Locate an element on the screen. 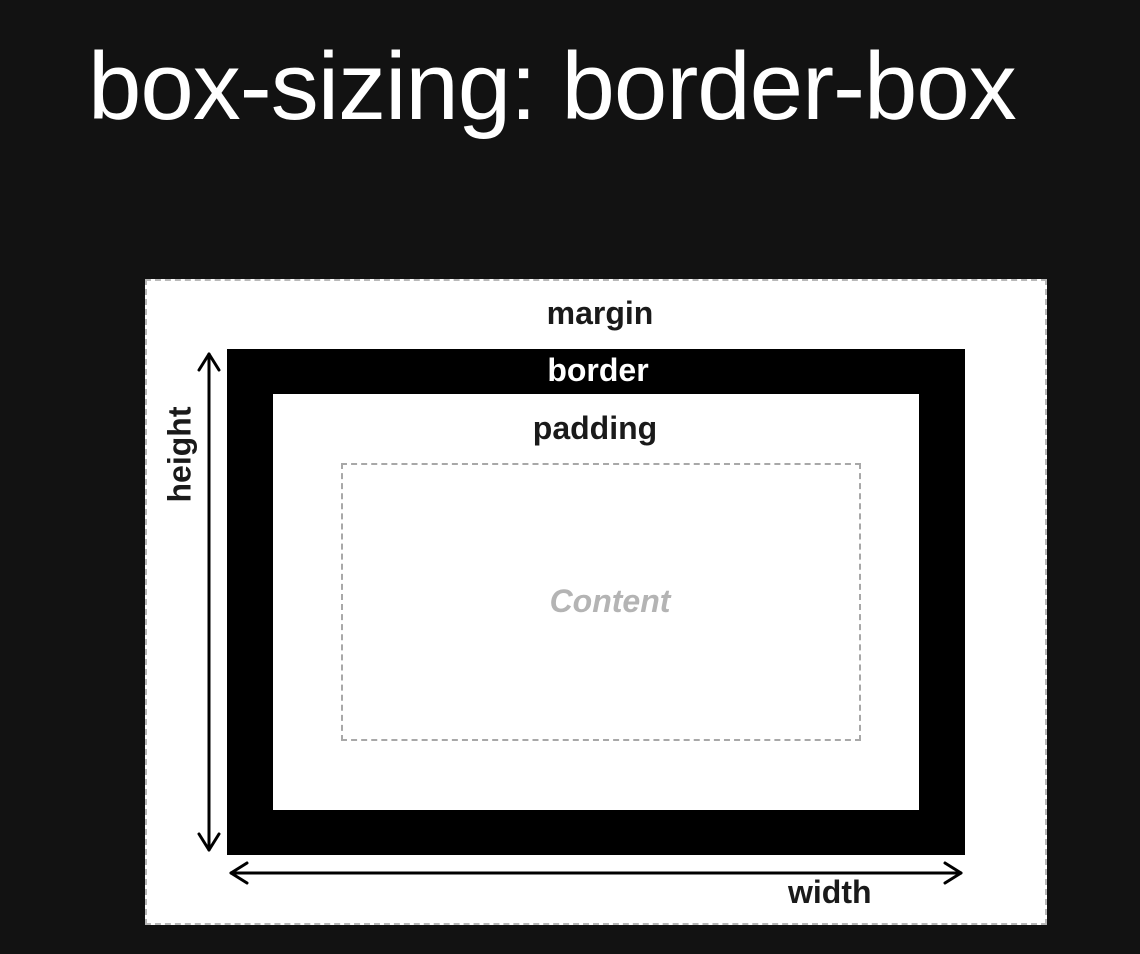 The height and width of the screenshot is (954, 1140). content-box is located at coordinates (601, 602).